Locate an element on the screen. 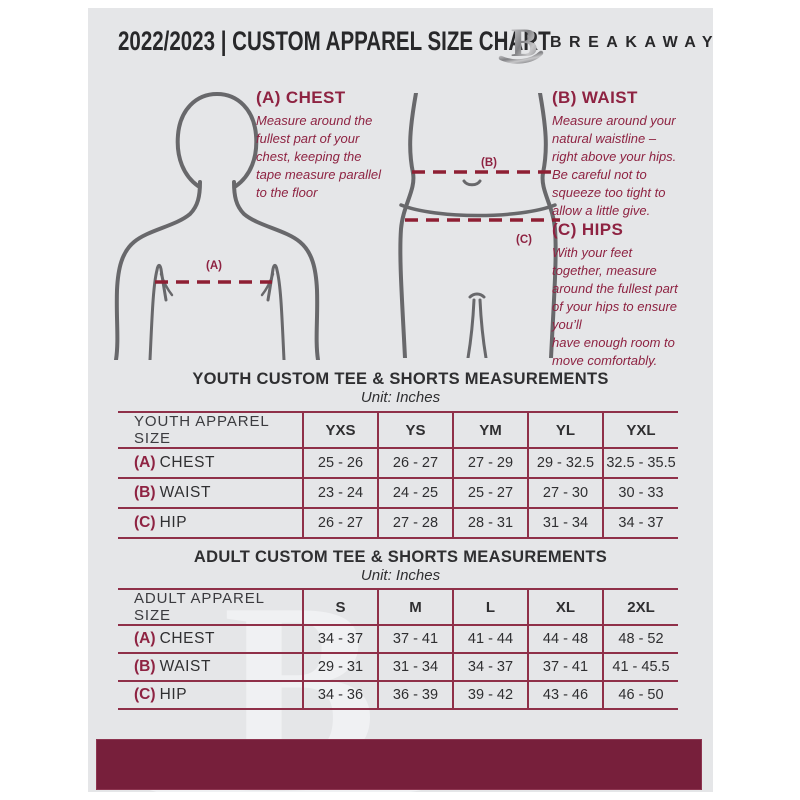 The width and height of the screenshot is (800, 800). adult-size-label-cell: ADULT APPAREL SIZE is located at coordinates (199, 607).